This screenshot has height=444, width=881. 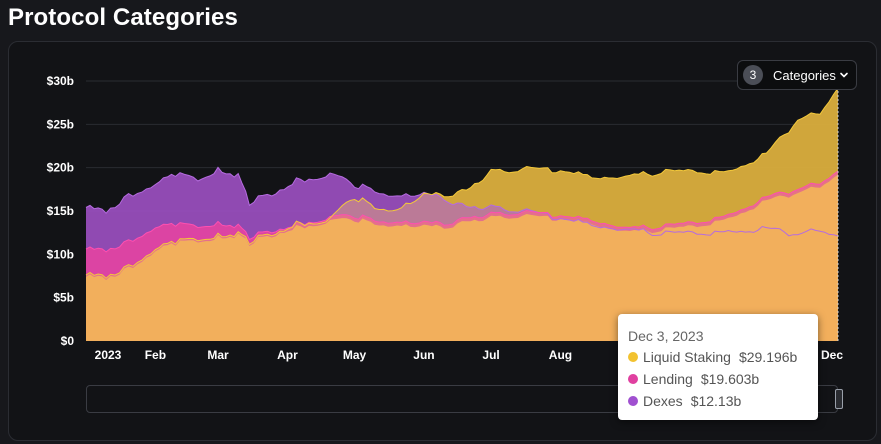 What do you see at coordinates (753, 75) in the screenshot?
I see `categories-count-badge: 3` at bounding box center [753, 75].